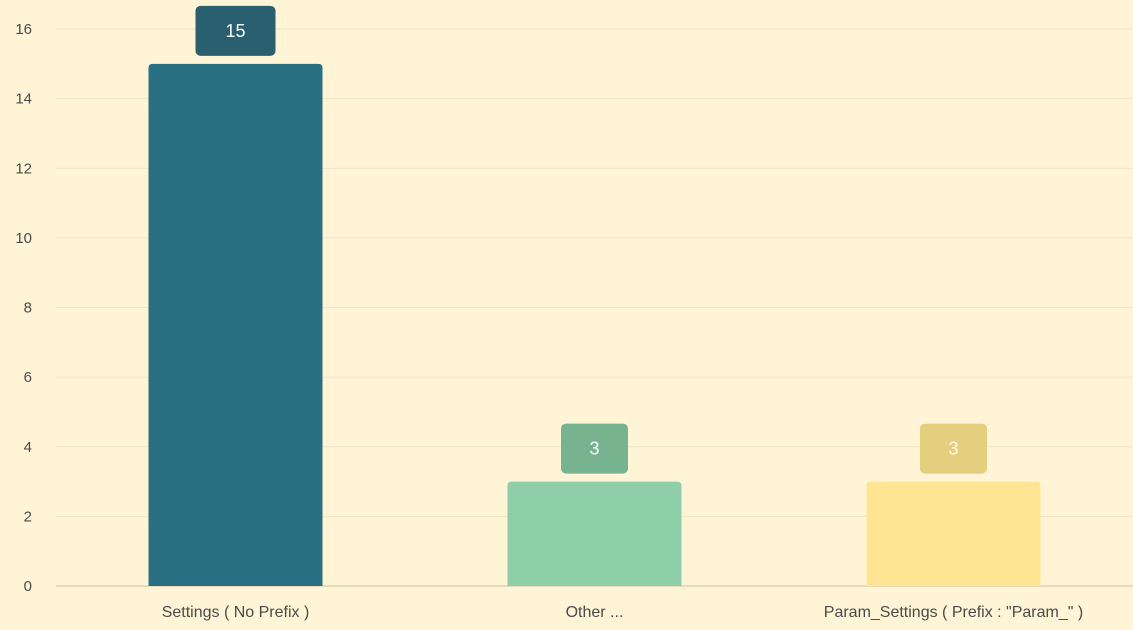 The height and width of the screenshot is (630, 1133). What do you see at coordinates (23, 168) in the screenshot?
I see `y-tick-label: 12` at bounding box center [23, 168].